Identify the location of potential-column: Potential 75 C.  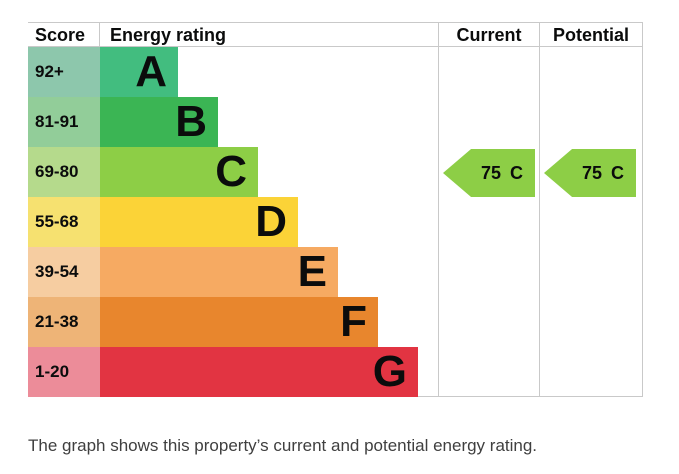
(591, 209).